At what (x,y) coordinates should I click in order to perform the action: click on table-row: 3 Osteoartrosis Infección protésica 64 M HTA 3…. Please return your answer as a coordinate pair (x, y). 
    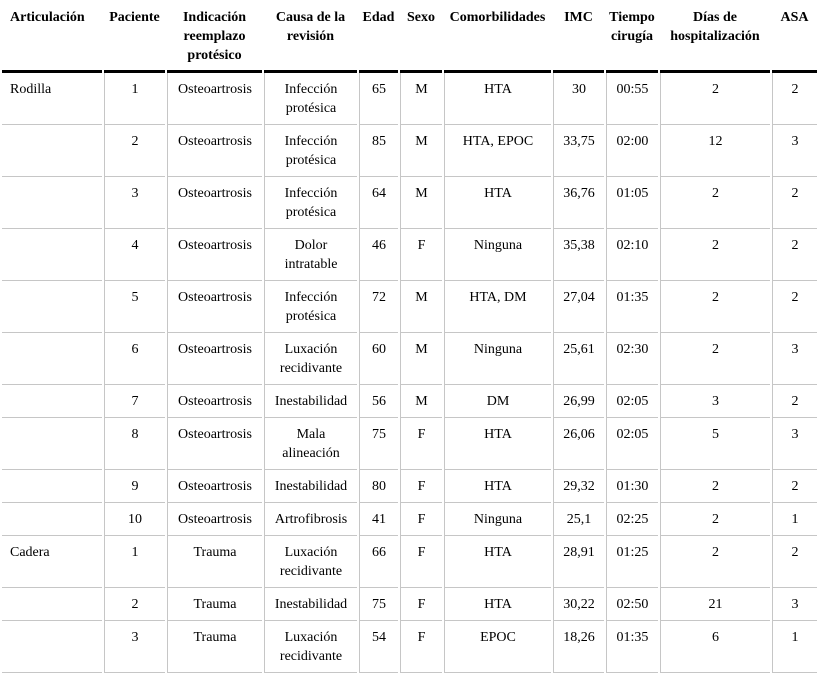
    Looking at the image, I should click on (409, 203).